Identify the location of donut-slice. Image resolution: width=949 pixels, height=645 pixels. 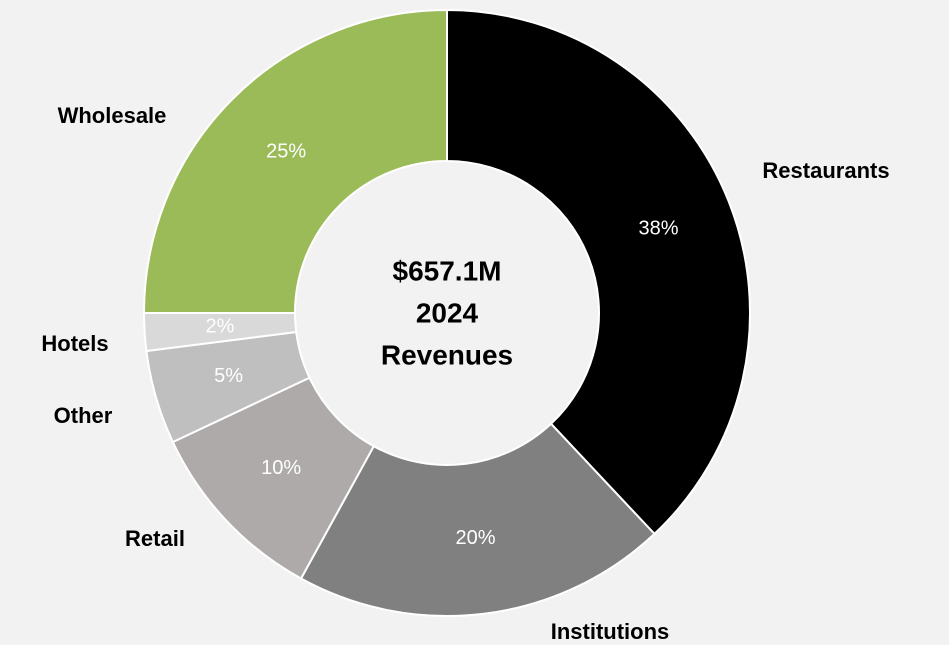
(477, 519).